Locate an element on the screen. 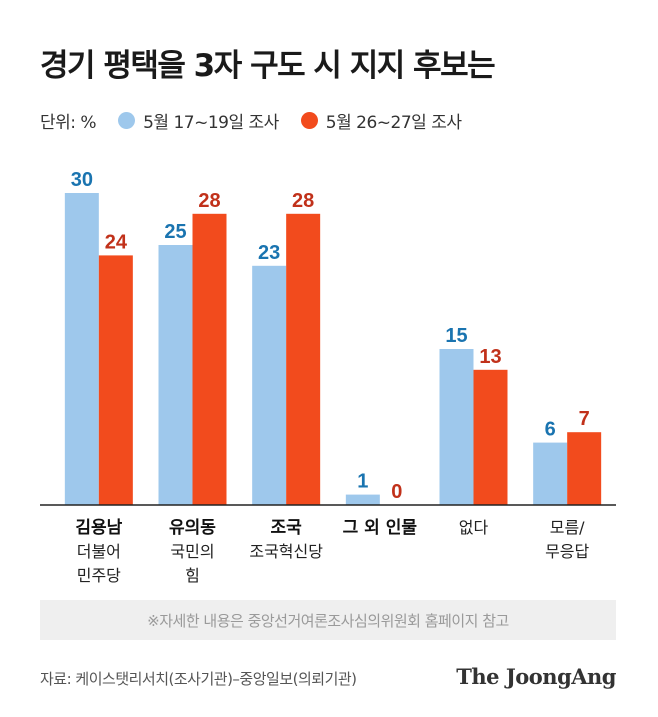  bar-s1-c1 is located at coordinates (81, 349).